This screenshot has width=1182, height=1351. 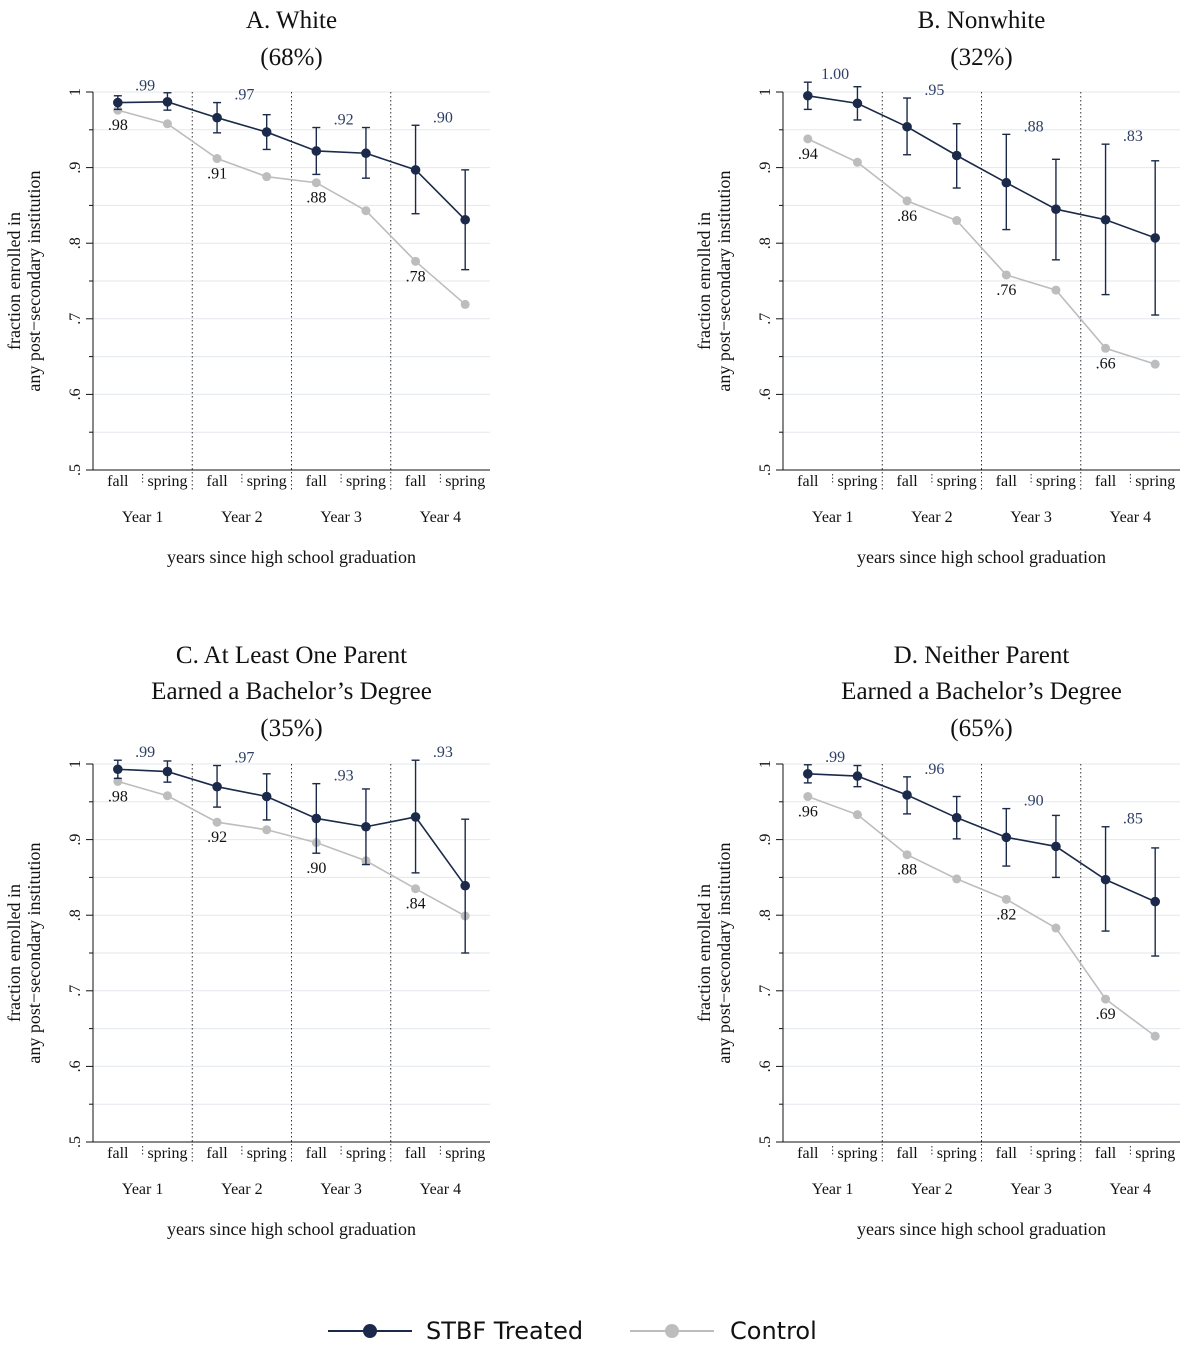 What do you see at coordinates (416, 904) in the screenshot?
I see `data-label-control: .84` at bounding box center [416, 904].